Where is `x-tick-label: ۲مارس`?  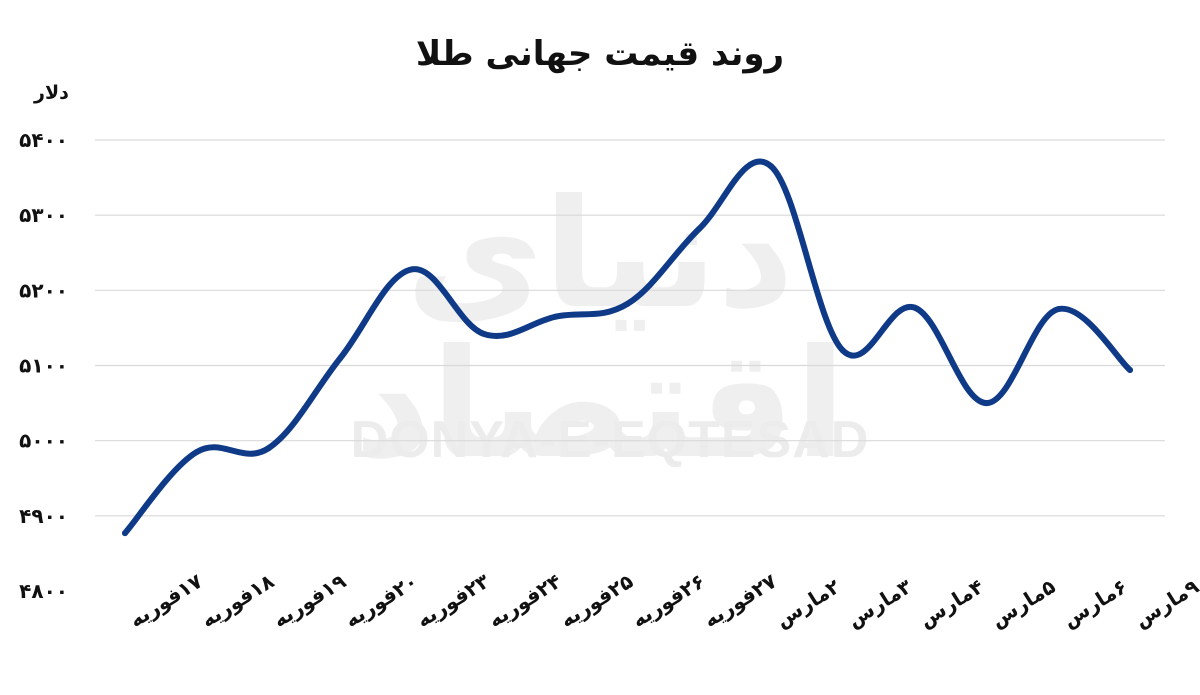 x-tick-label: ۲مارس is located at coordinates (807, 603).